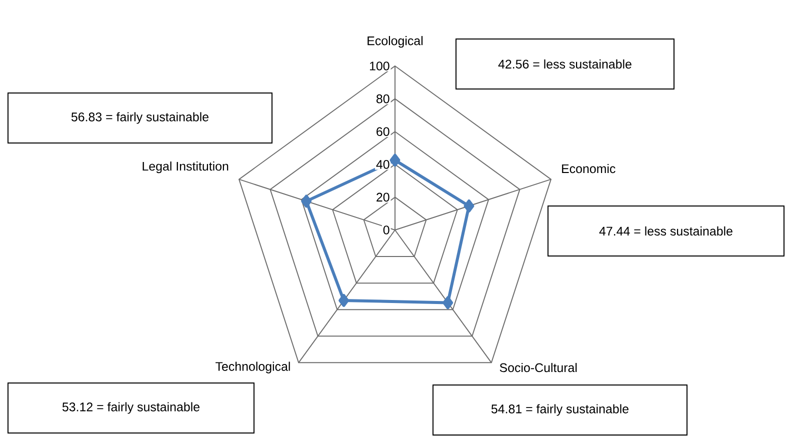 The image size is (800, 436). What do you see at coordinates (565, 64) in the screenshot?
I see `text: 42.56 = less sustainable` at bounding box center [565, 64].